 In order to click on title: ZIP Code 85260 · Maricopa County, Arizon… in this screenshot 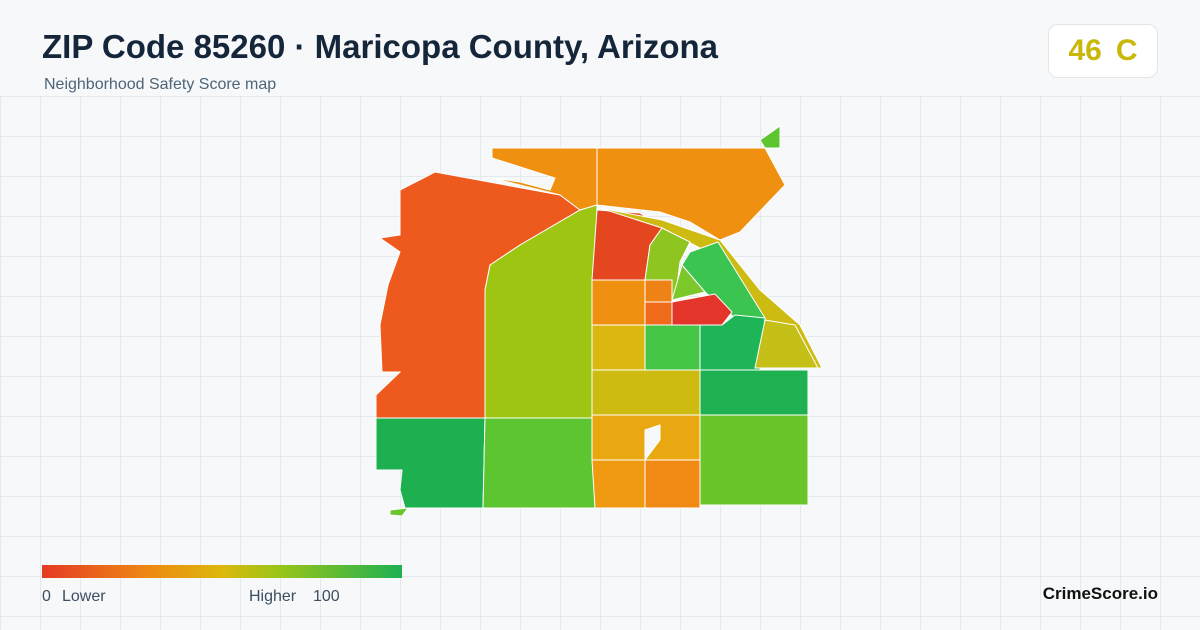, I will do `click(380, 46)`.